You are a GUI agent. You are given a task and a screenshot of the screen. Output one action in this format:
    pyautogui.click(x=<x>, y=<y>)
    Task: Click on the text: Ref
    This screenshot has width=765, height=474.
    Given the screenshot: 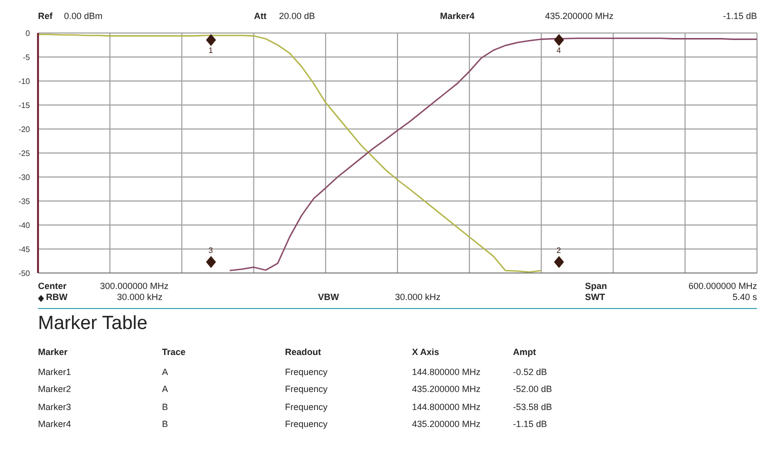 What is the action you would take?
    pyautogui.click(x=45, y=16)
    